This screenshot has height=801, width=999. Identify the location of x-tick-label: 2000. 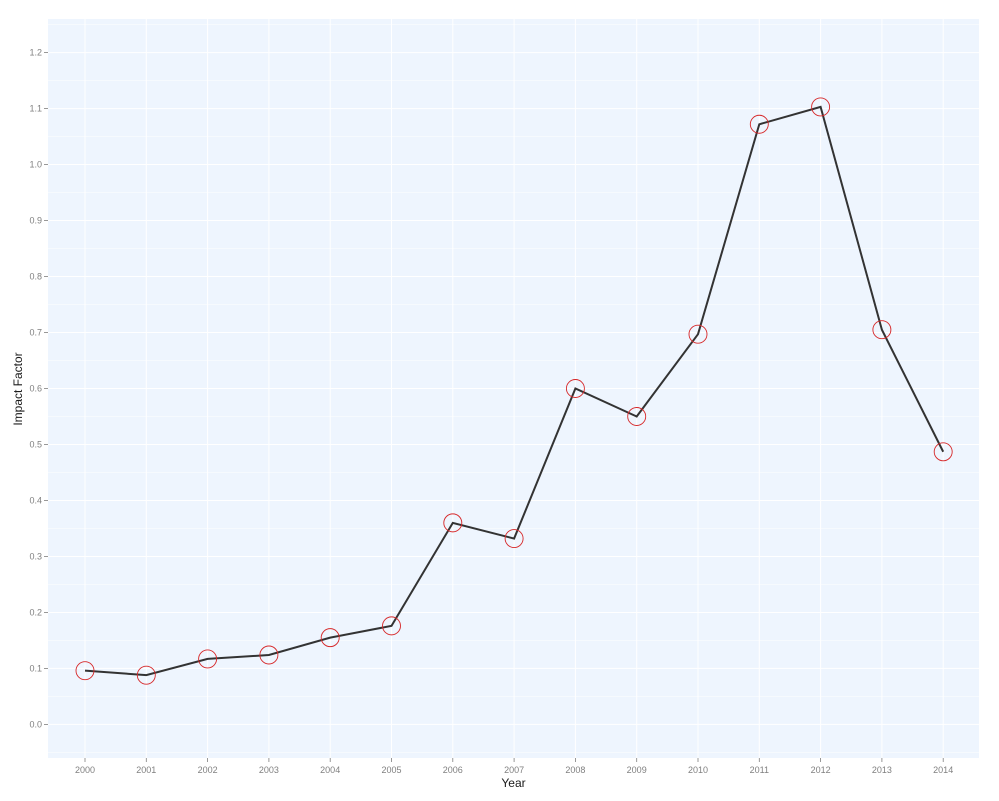
(85, 770).